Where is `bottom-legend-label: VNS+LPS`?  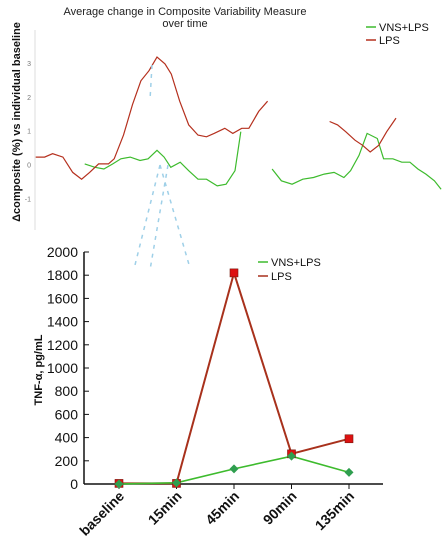
bottom-legend-label: VNS+LPS is located at coordinates (296, 263).